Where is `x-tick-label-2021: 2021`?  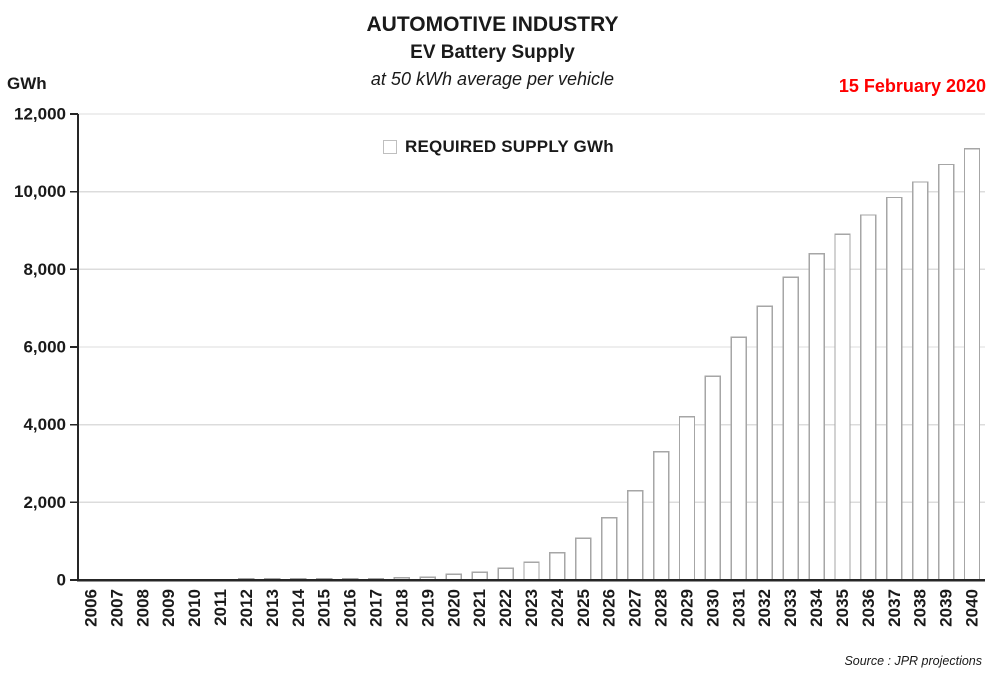 x-tick-label-2021: 2021 is located at coordinates (479, 608).